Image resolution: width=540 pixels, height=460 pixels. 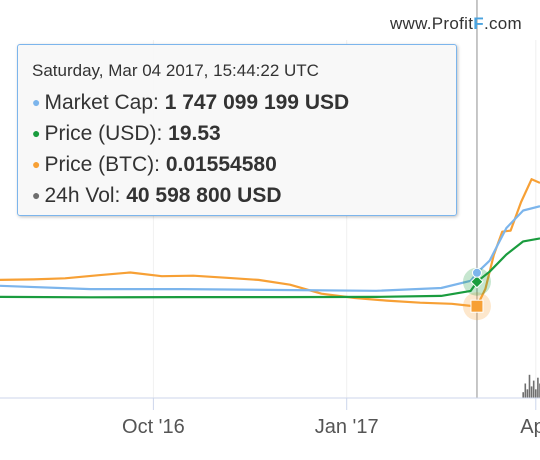 I want to click on tooltip-value: 0.01554580, so click(x=221, y=164).